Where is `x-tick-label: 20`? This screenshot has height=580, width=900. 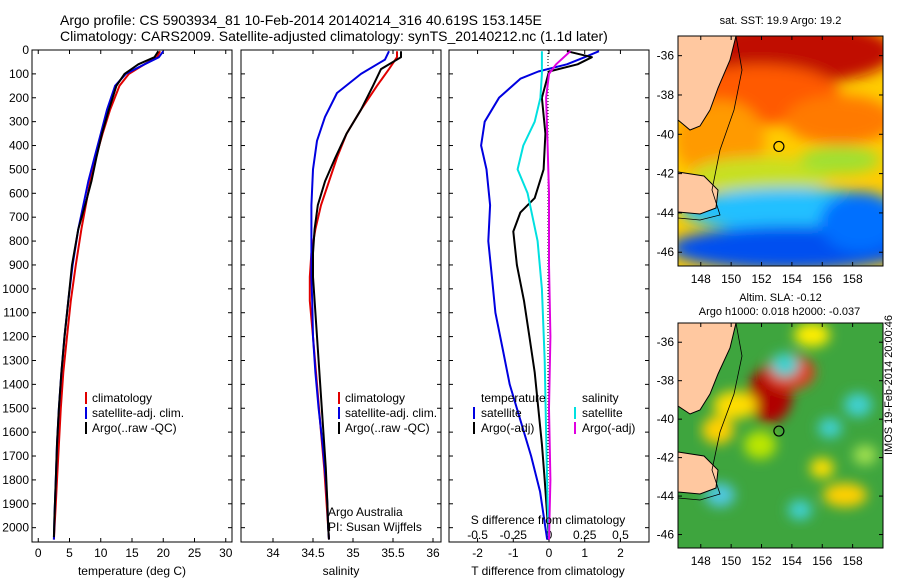 x-tick-label: 20 is located at coordinates (164, 553).